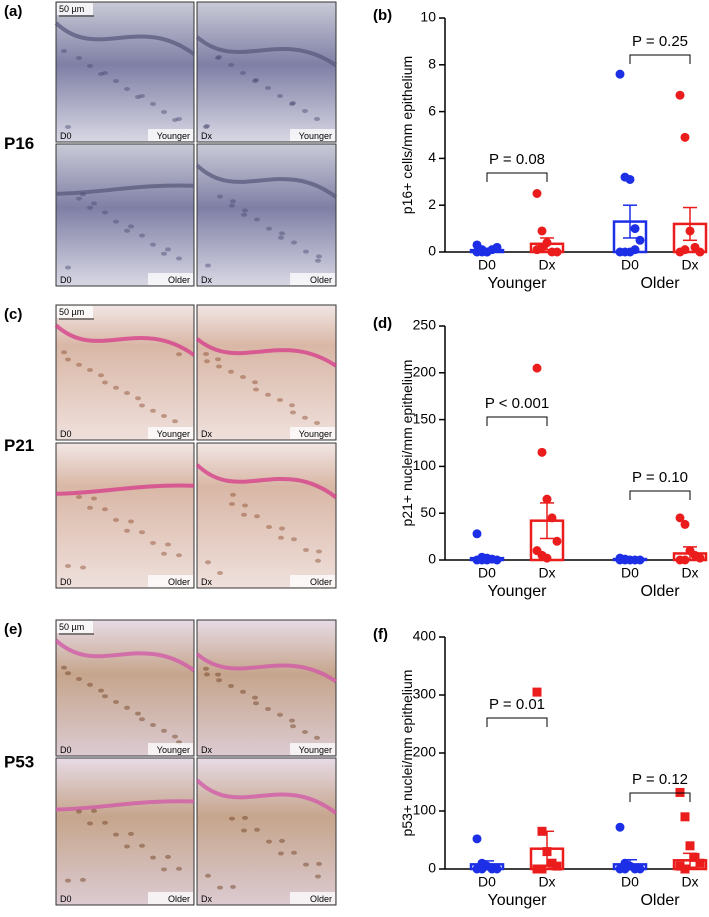 The width and height of the screenshot is (709, 917). Describe the element at coordinates (630, 573) in the screenshot. I see `x-tick-label: D0` at that location.